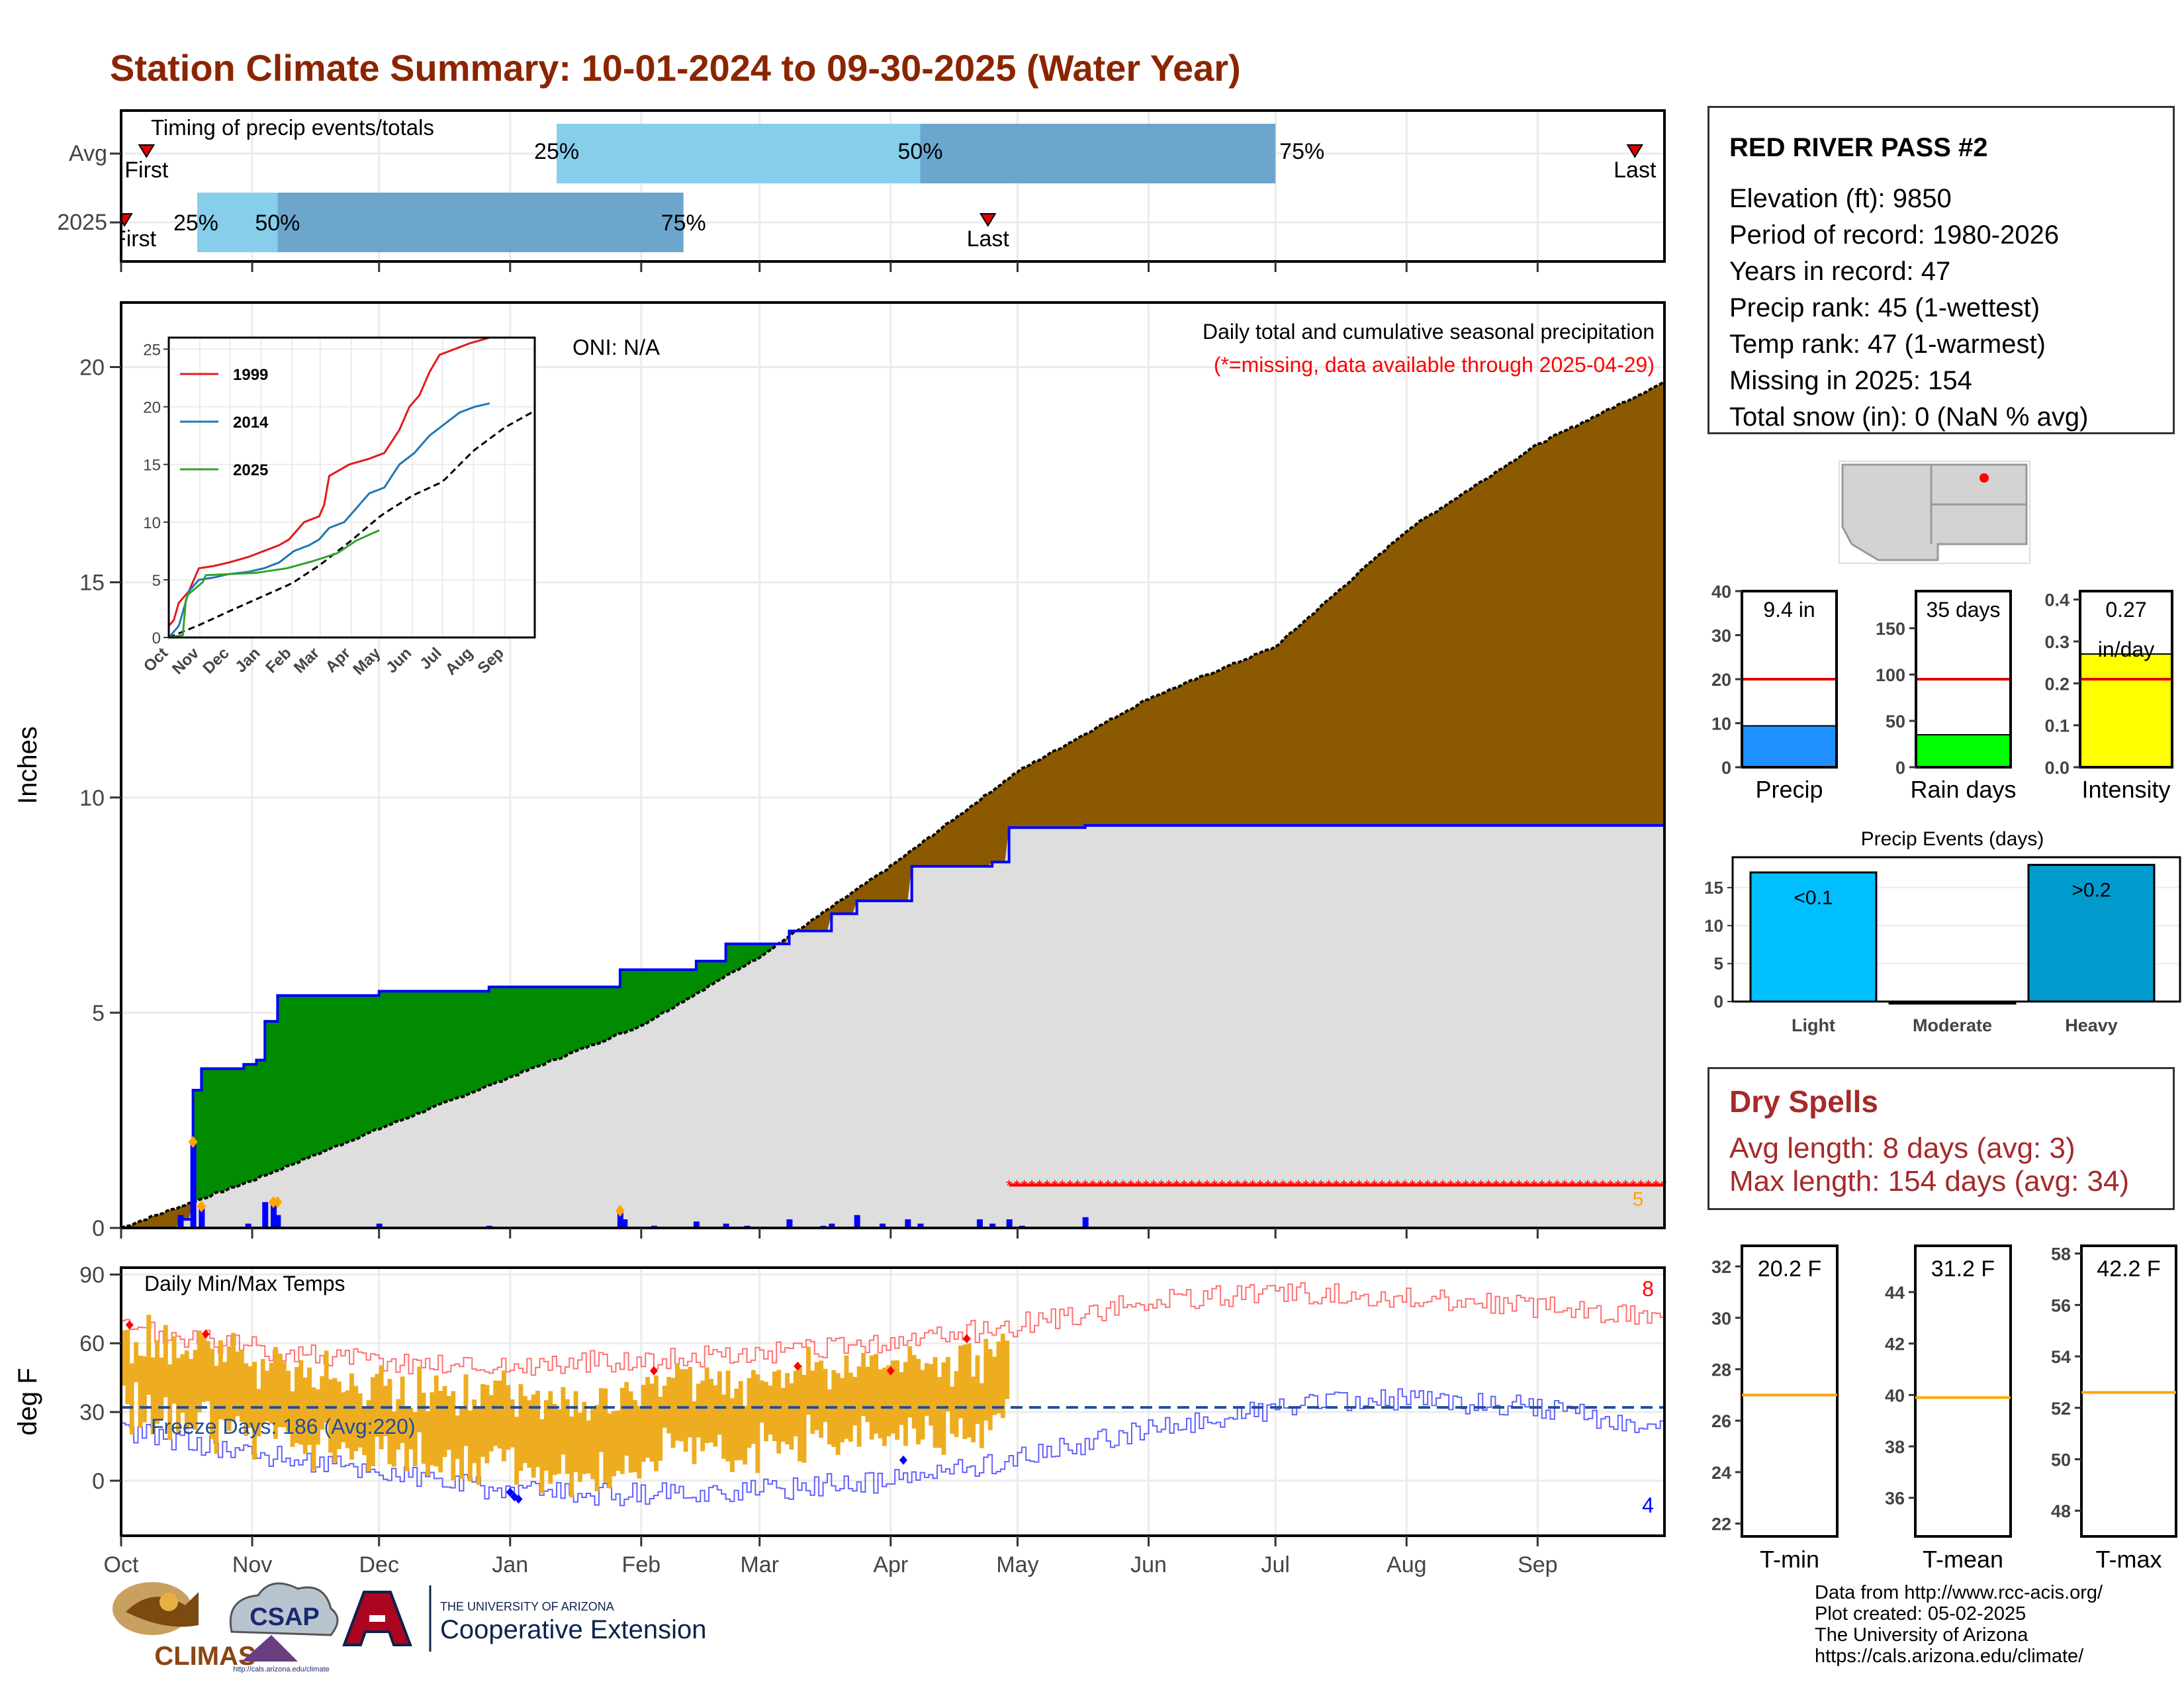 Image resolution: width=2184 pixels, height=1688 pixels. Describe the element at coordinates (1803, 1101) in the screenshot. I see `dry-spells-title: Dry Spells` at that location.